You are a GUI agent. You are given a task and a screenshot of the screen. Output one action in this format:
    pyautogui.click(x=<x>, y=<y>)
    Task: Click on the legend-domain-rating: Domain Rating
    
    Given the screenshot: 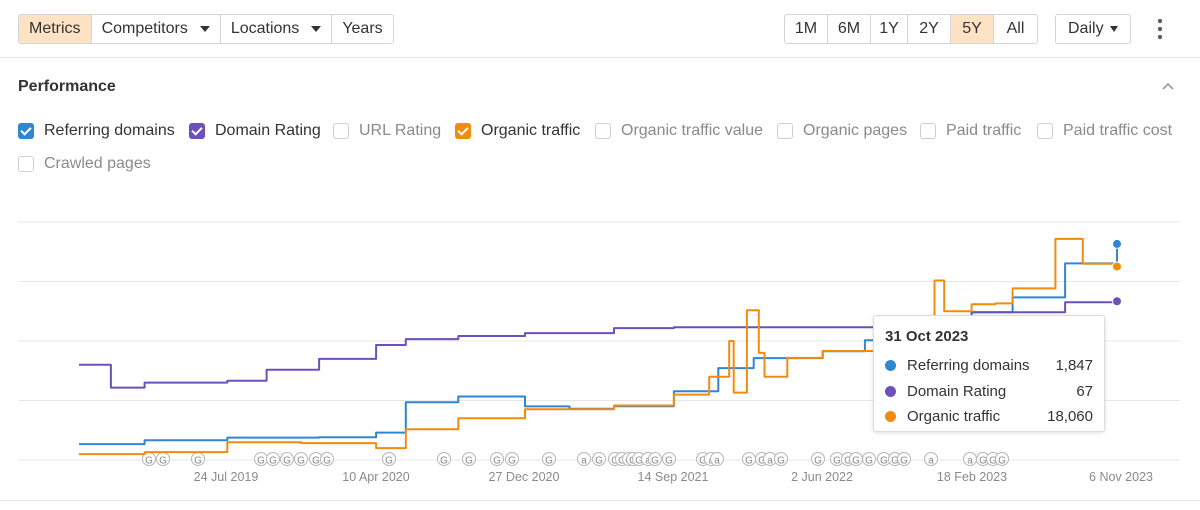 What is the action you would take?
    pyautogui.click(x=255, y=131)
    